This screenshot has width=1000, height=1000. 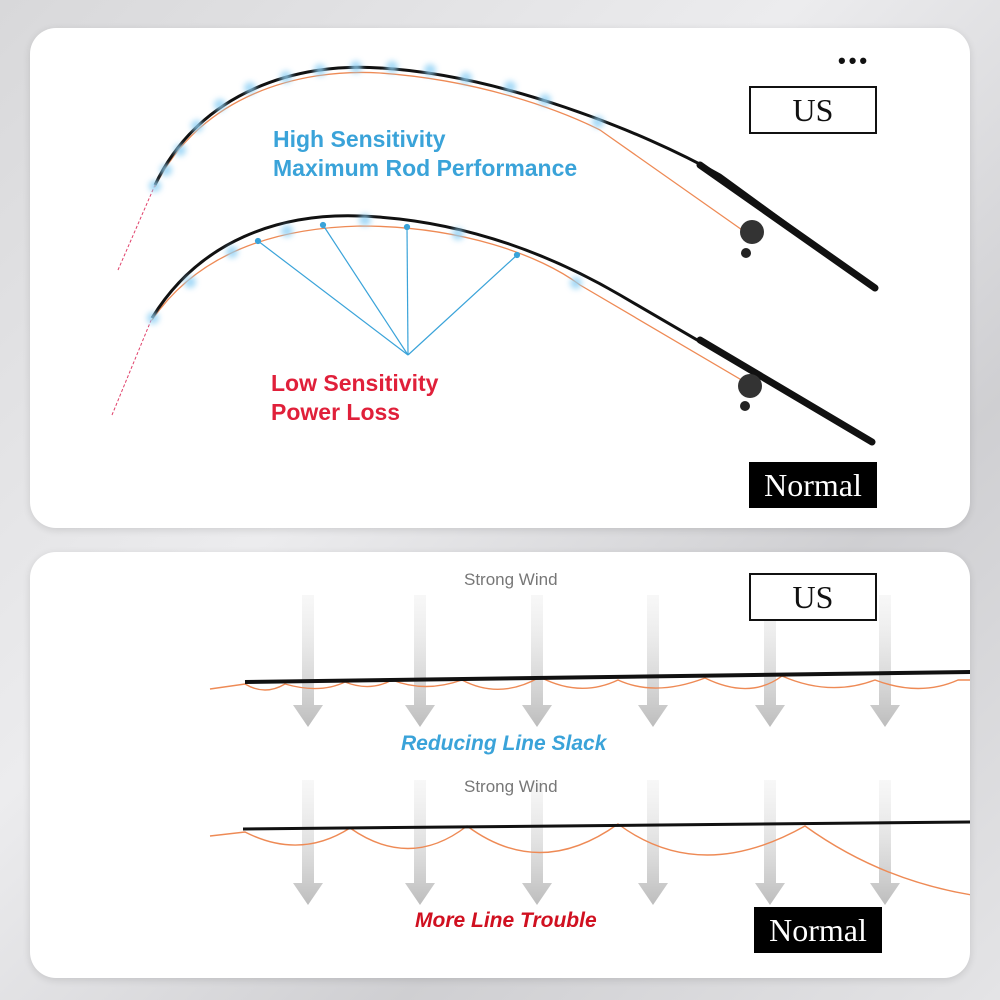 What do you see at coordinates (511, 579) in the screenshot?
I see `wind-label-top: Strong Wind` at bounding box center [511, 579].